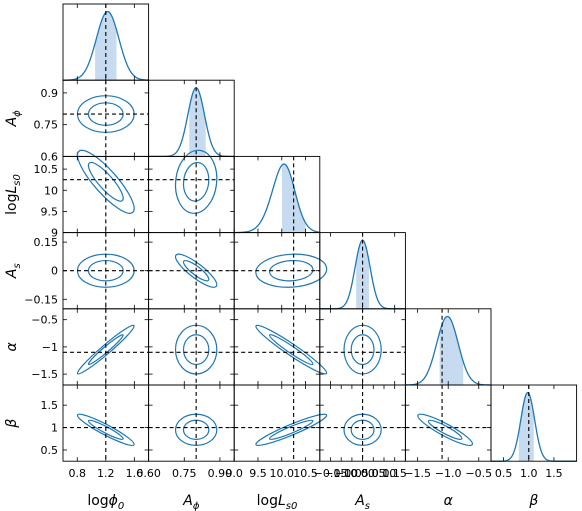 This screenshot has width=582, height=511. I want to click on xtick-label-alpha: −0.5, so click(478, 473).